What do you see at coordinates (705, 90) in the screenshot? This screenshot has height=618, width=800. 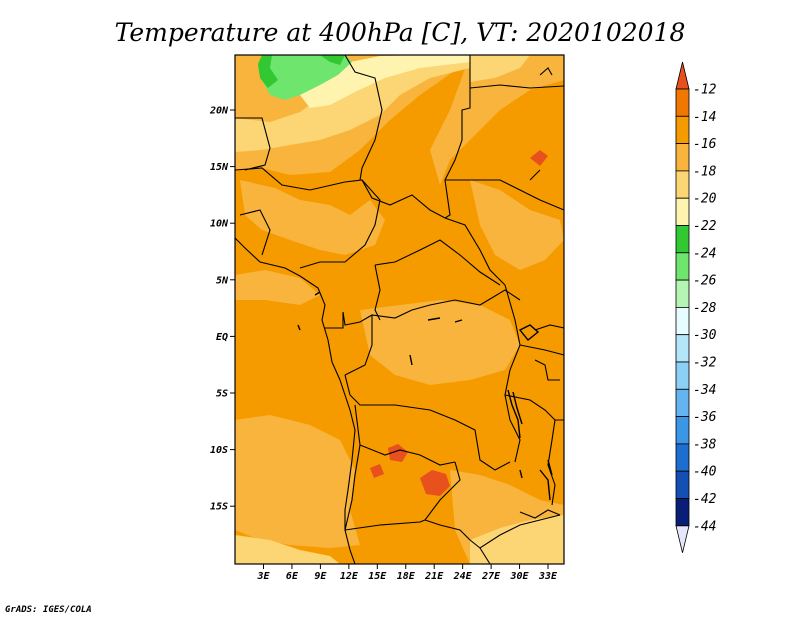 I see `colorbar-label: -12` at bounding box center [705, 90].